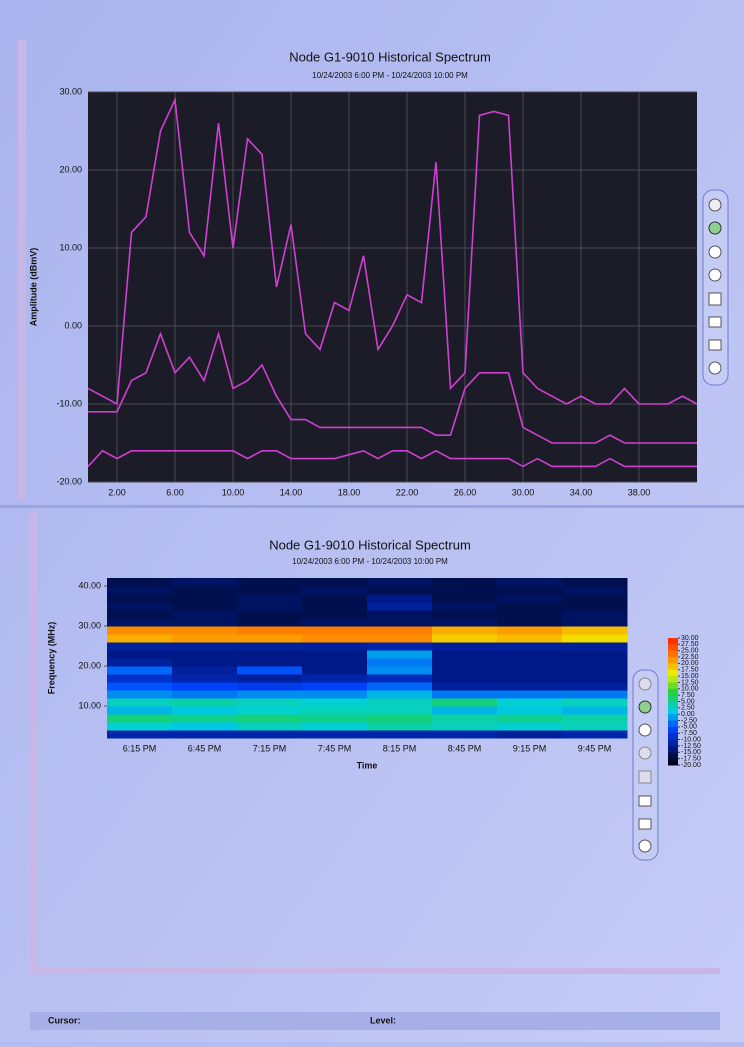 Image resolution: width=744 pixels, height=1047 pixels. I want to click on colorbar-label: 25.00, so click(690, 651).